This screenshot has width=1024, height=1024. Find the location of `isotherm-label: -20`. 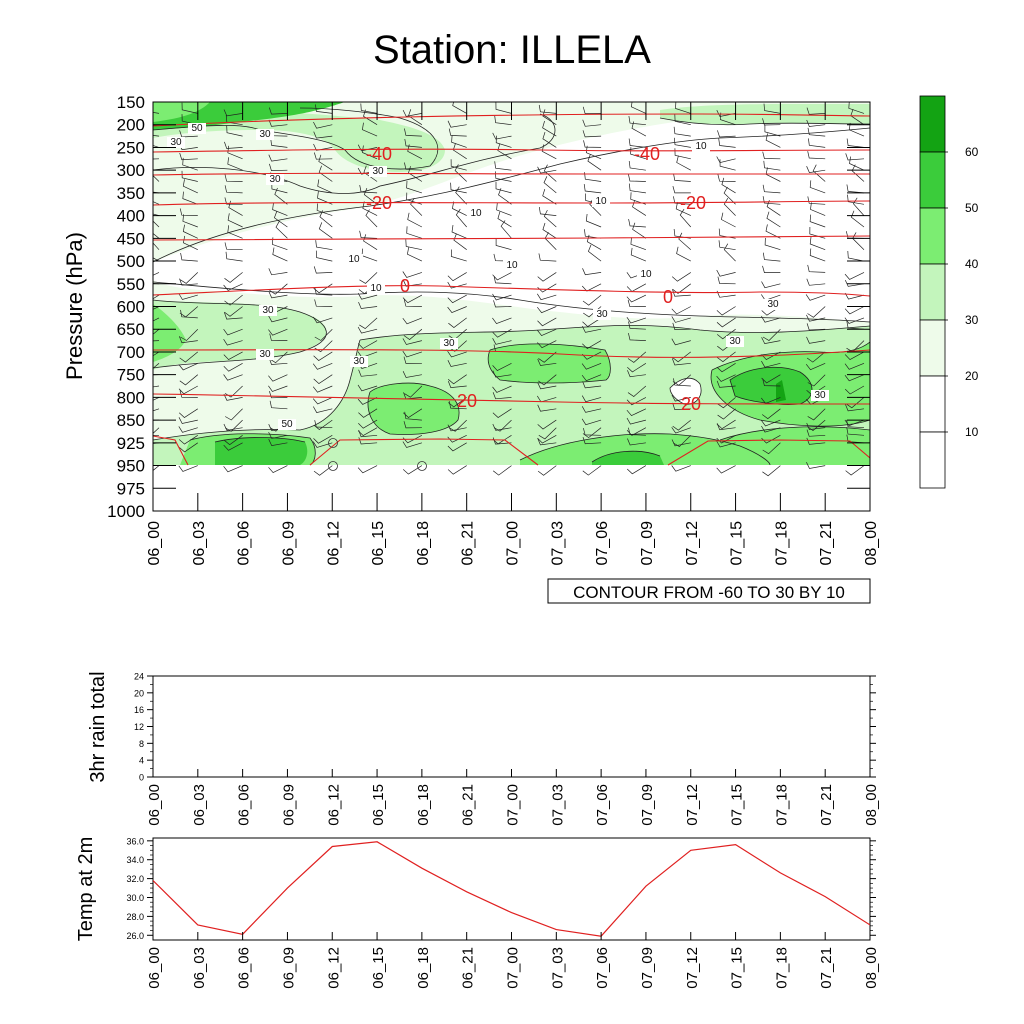

isotherm-label: -20 is located at coordinates (379, 203).